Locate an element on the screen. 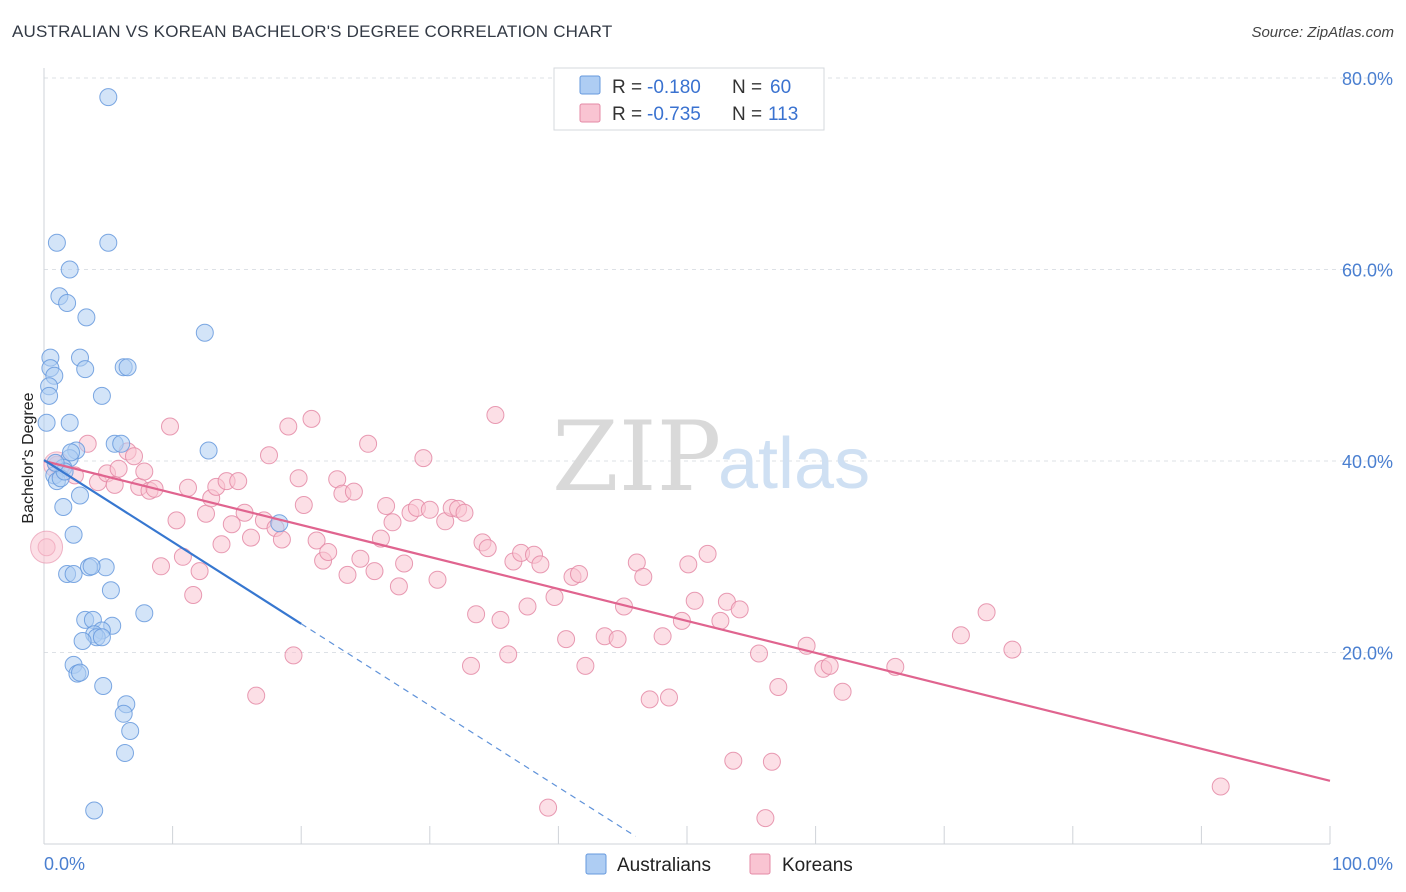 The image size is (1406, 892). australians-trend-extension is located at coordinates (468, 730).